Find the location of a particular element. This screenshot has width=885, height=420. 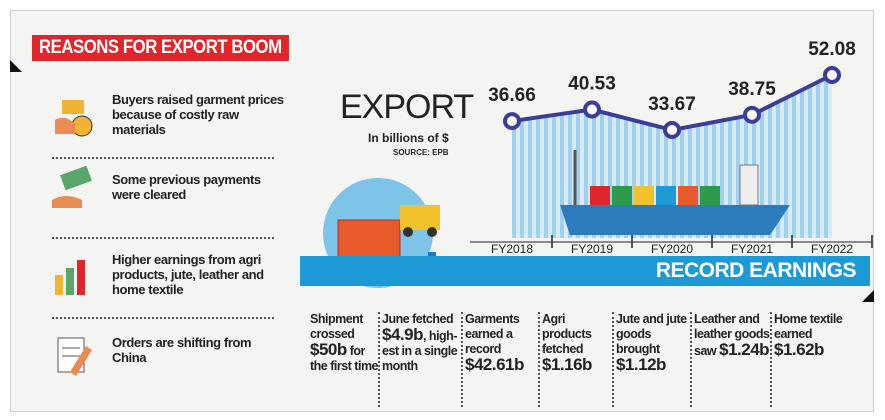

fact: Garments earned a record $42.61b is located at coordinates (501, 343).